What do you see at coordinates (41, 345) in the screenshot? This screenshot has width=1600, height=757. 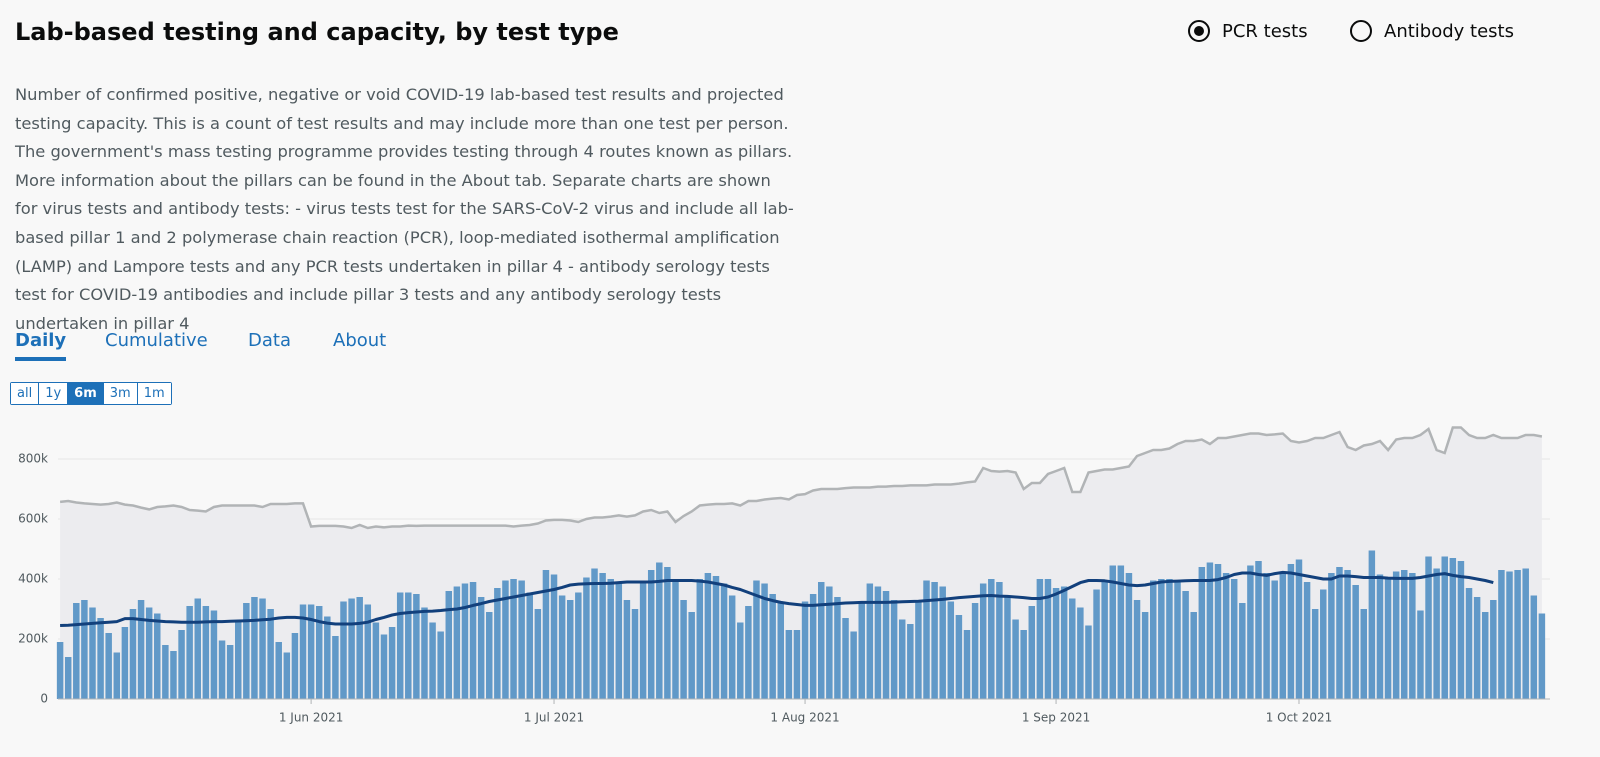 I see `tab: Daily` at bounding box center [41, 345].